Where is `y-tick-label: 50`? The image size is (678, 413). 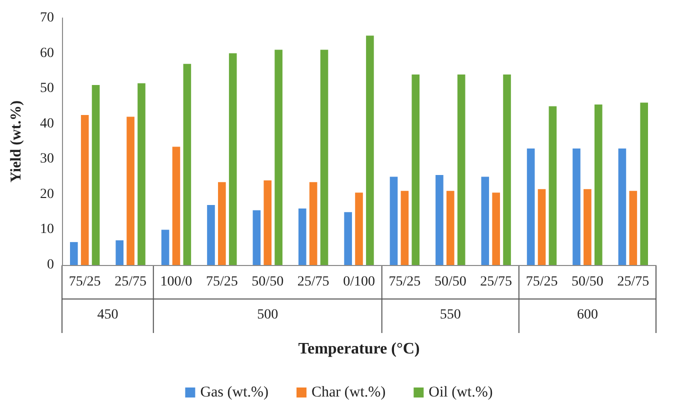
y-tick-label: 50 is located at coordinates (47, 88).